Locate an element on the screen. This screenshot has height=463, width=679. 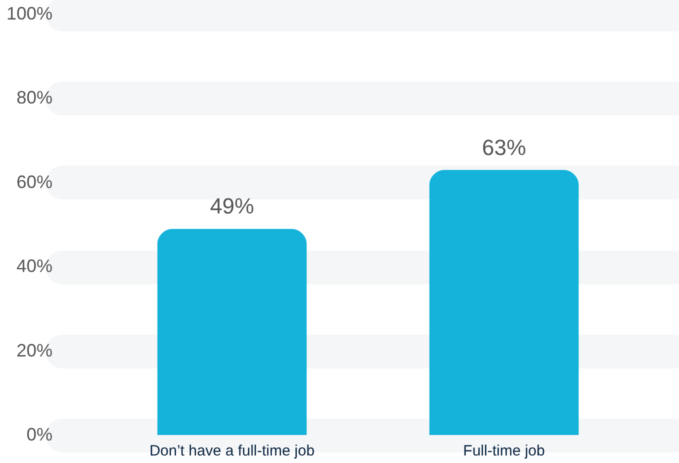
x-tick-label: Full-time job is located at coordinates (504, 451).